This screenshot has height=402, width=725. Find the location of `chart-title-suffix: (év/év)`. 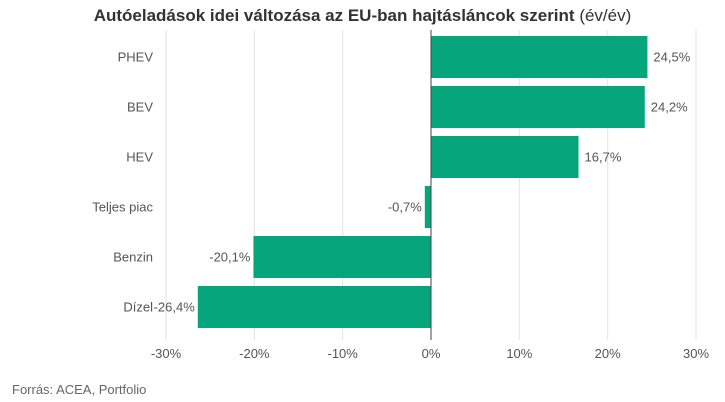

chart-title-suffix: (év/év) is located at coordinates (605, 15).